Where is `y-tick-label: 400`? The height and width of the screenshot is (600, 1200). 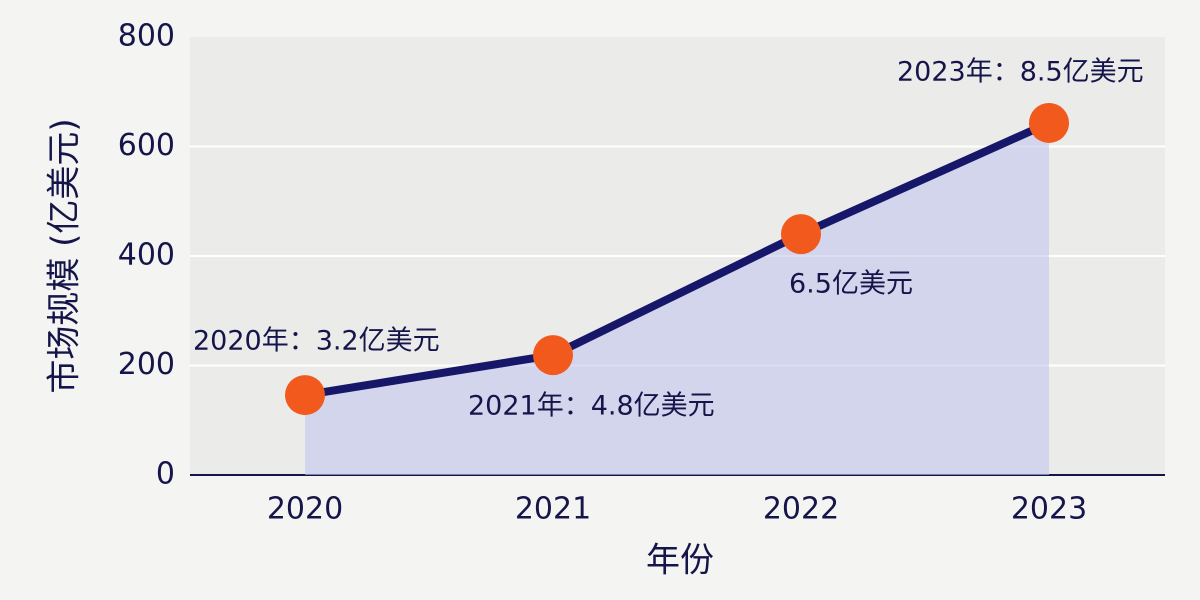 y-tick-label: 400 is located at coordinates (146, 255).